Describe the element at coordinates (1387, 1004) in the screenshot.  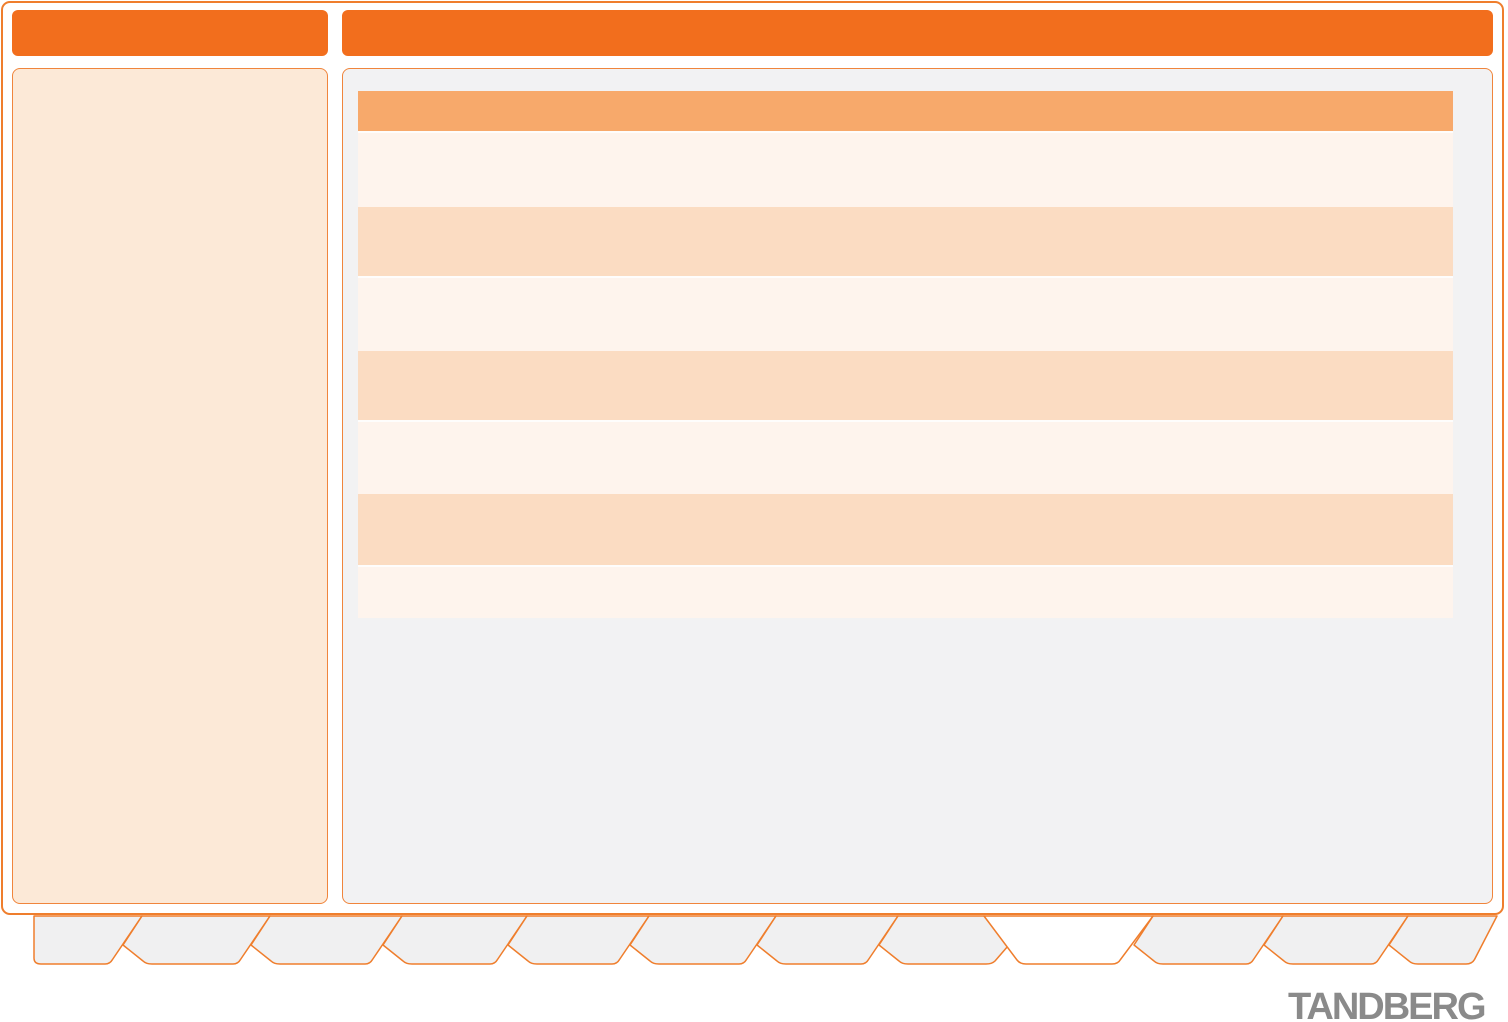
I see `tandberg-logo: TANDBERG` at that location.